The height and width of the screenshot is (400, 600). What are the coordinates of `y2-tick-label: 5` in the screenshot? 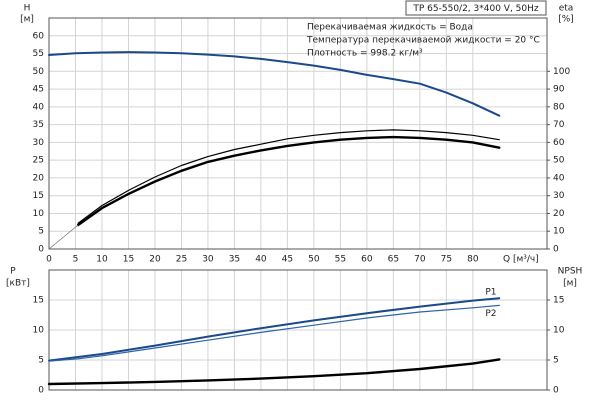 It's located at (556, 361).